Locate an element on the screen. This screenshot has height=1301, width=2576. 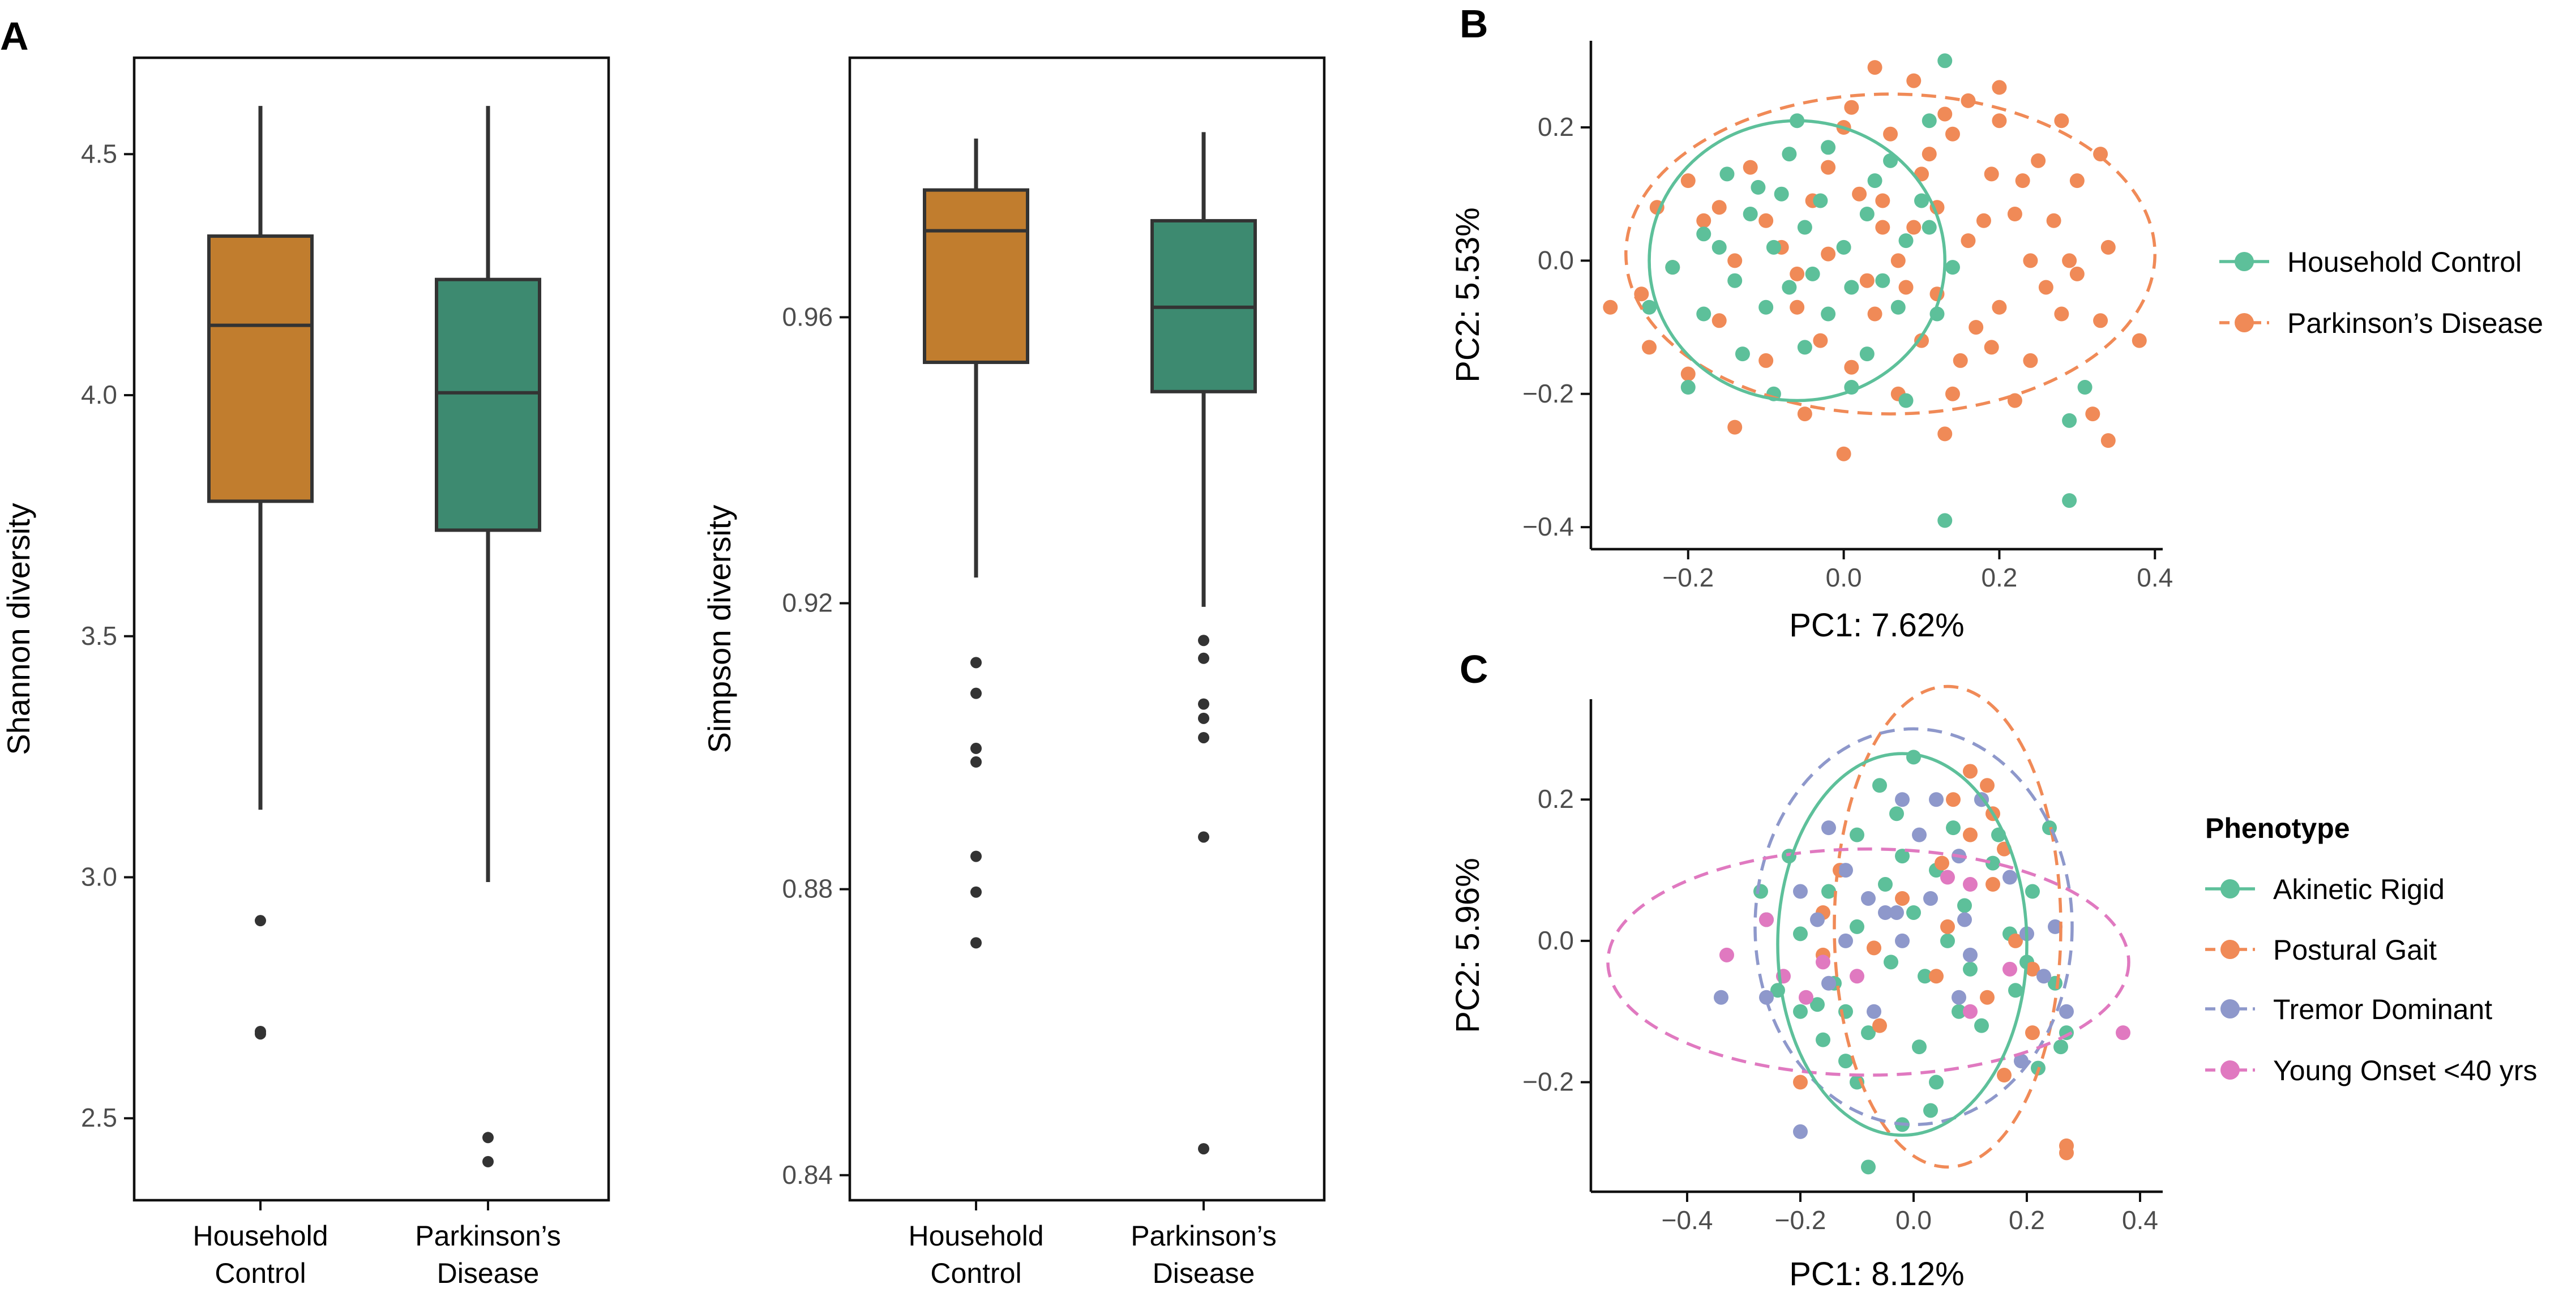
legend-title: Phenotype is located at coordinates (2277, 828).